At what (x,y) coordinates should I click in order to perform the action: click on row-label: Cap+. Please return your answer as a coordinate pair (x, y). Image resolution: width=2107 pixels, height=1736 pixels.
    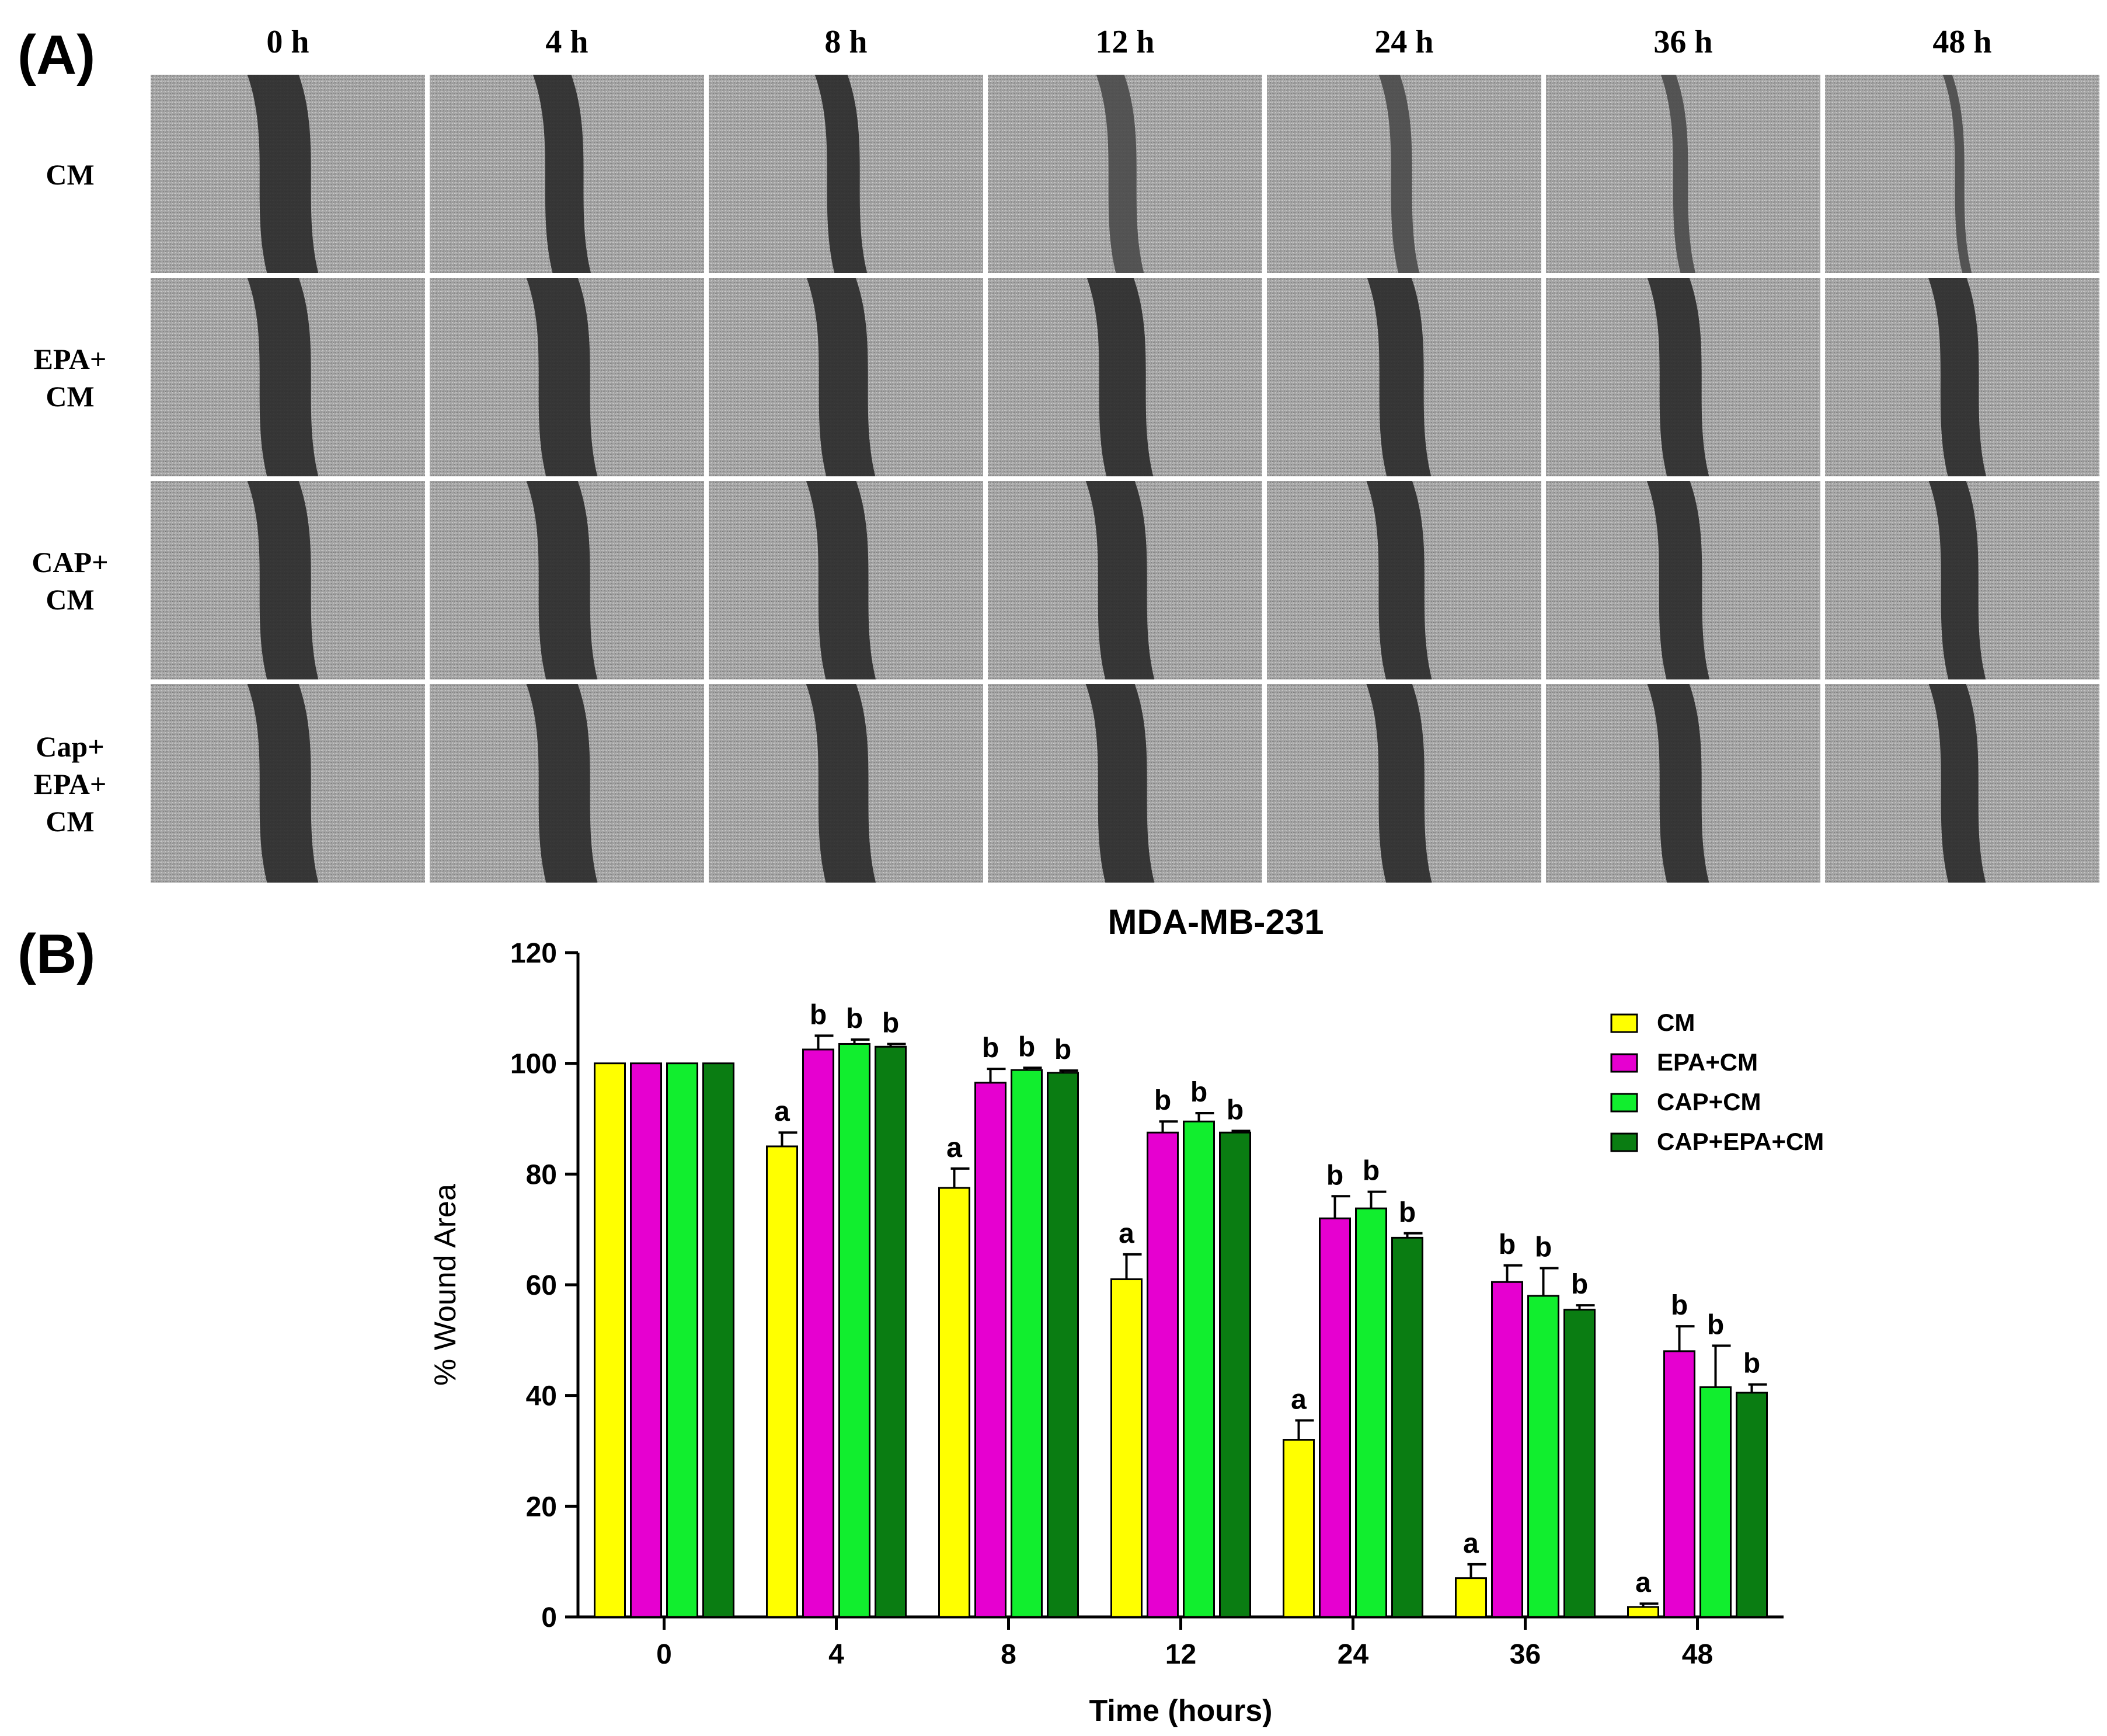
    Looking at the image, I should click on (70, 746).